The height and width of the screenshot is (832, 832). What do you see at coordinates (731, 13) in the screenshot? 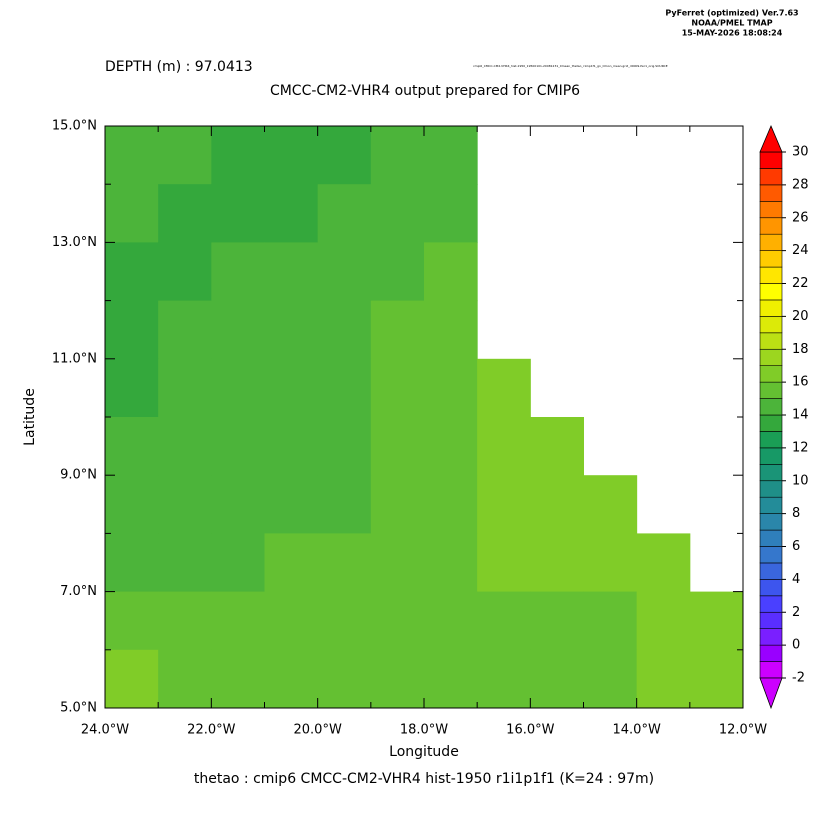
I see `header-line: PyFerret (optimized) Ver.7.63` at bounding box center [731, 13].